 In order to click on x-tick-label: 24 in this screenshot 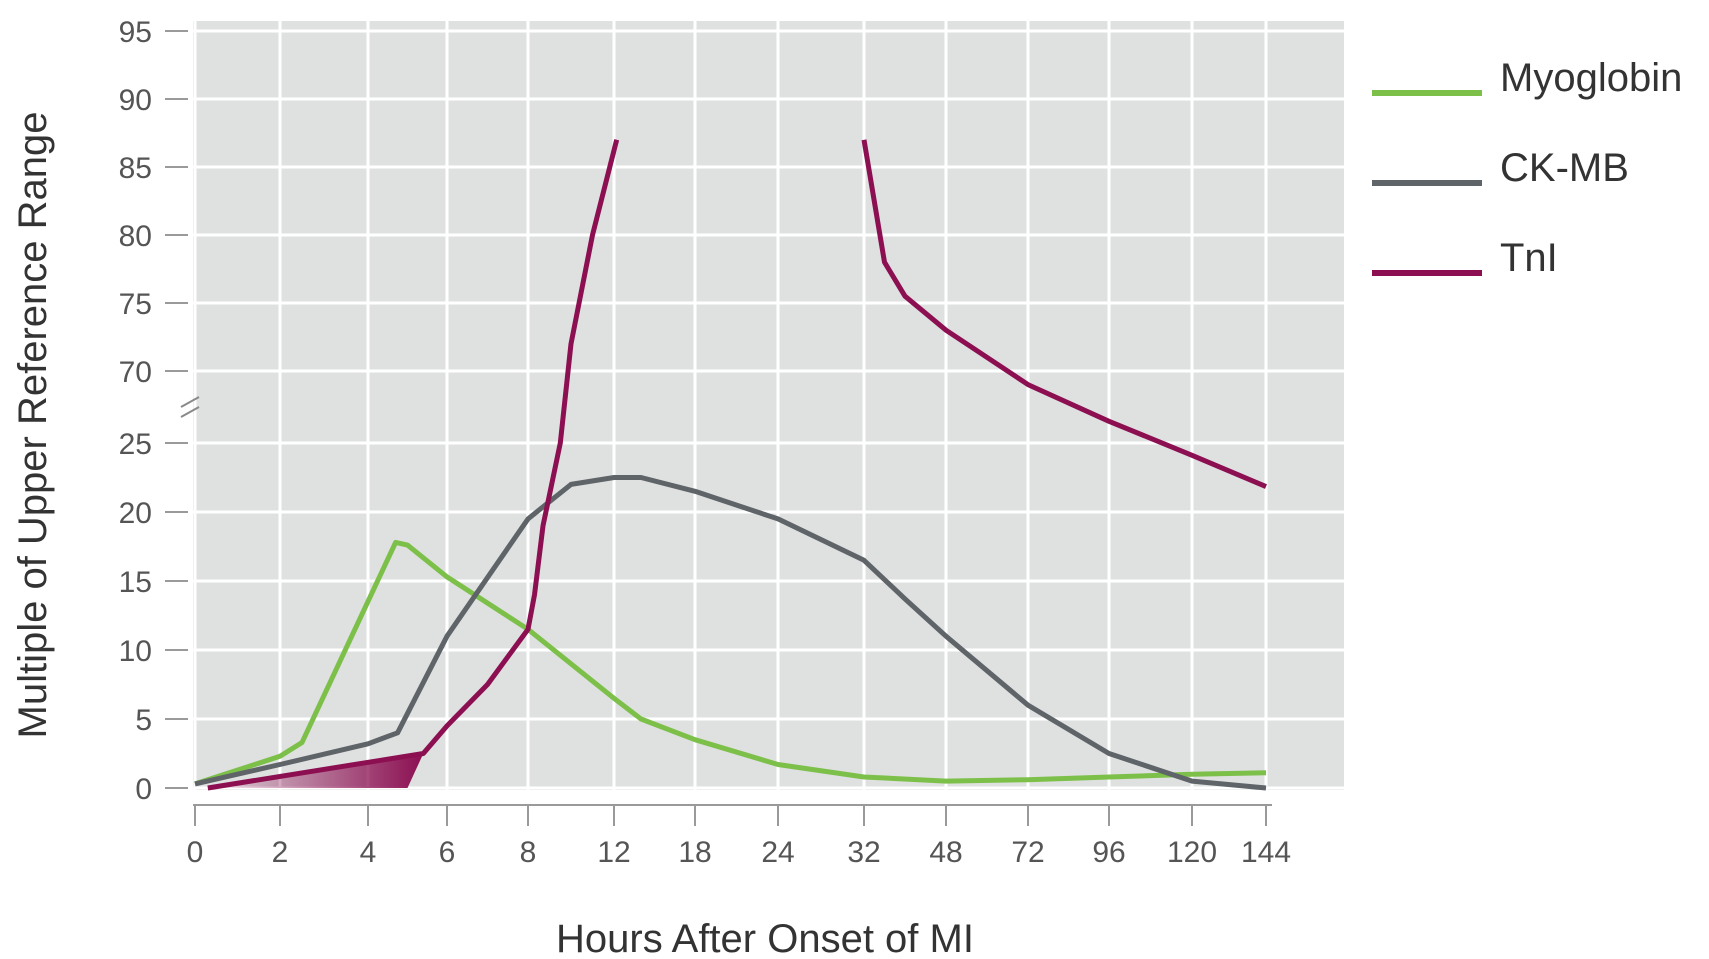, I will do `click(777, 852)`.